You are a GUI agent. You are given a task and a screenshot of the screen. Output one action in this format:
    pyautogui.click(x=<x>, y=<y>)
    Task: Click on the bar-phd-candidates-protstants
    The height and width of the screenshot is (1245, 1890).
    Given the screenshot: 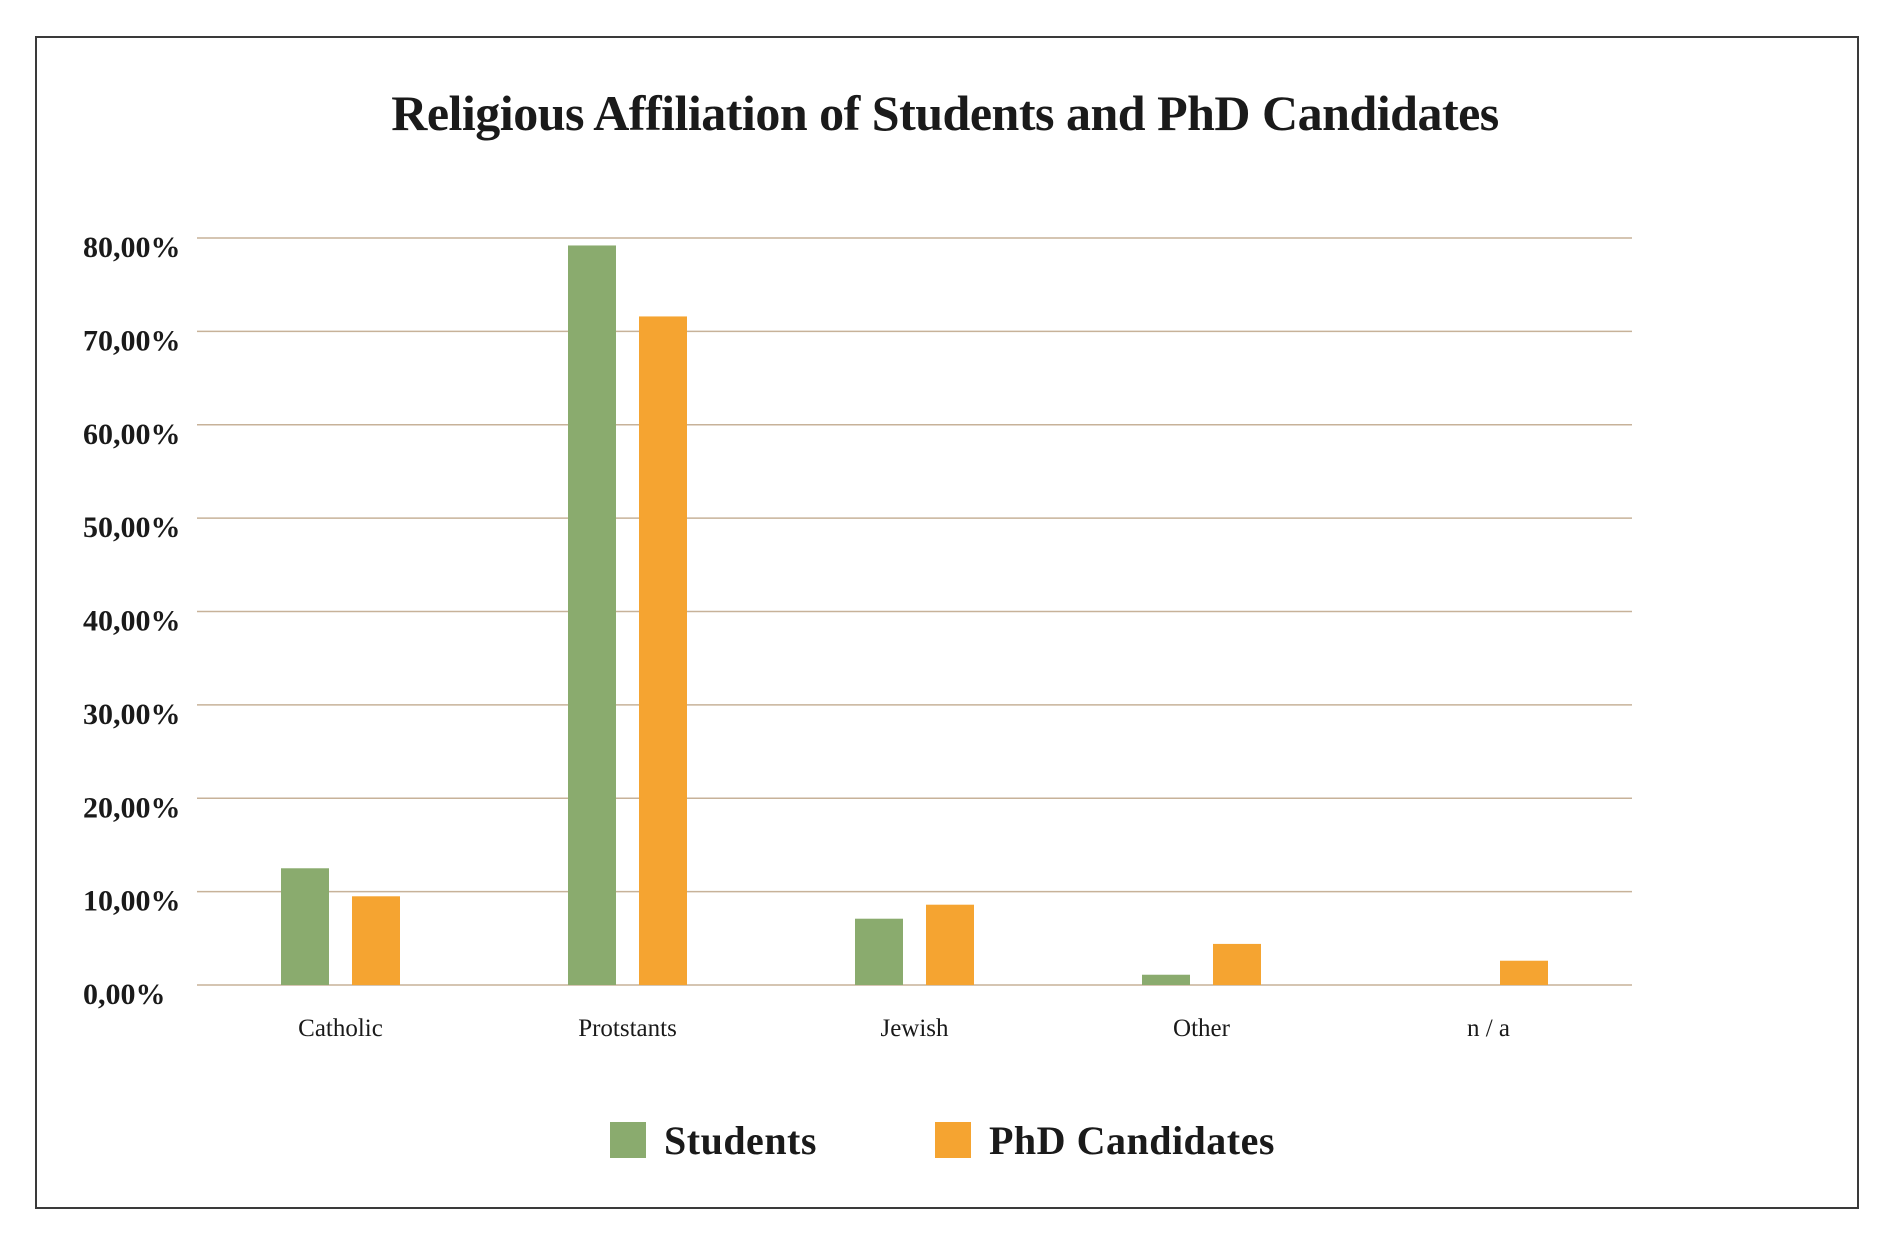 What is the action you would take?
    pyautogui.click(x=663, y=650)
    